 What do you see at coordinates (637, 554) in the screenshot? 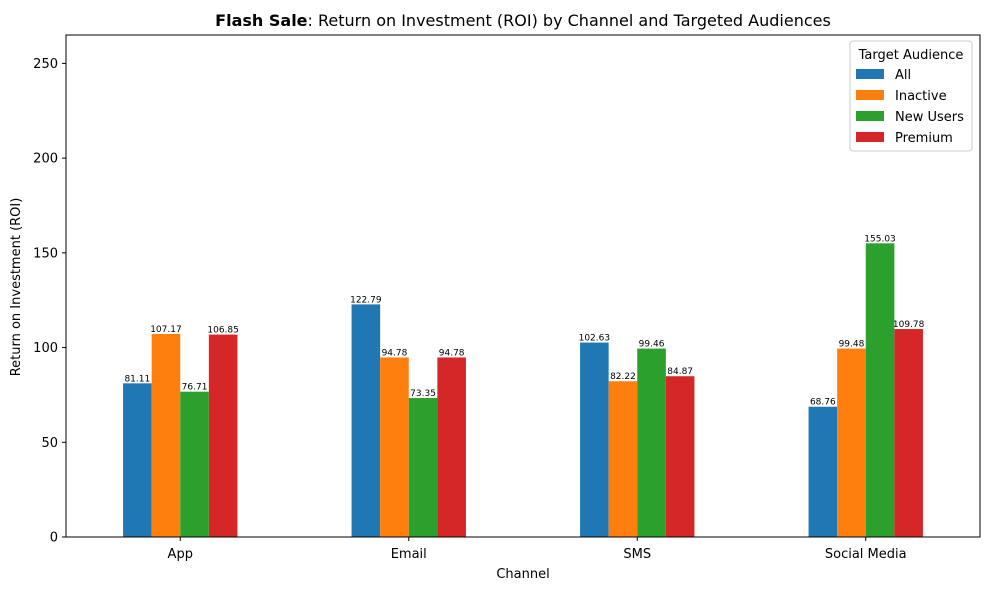
I see `x-tick-label: SMS` at bounding box center [637, 554].